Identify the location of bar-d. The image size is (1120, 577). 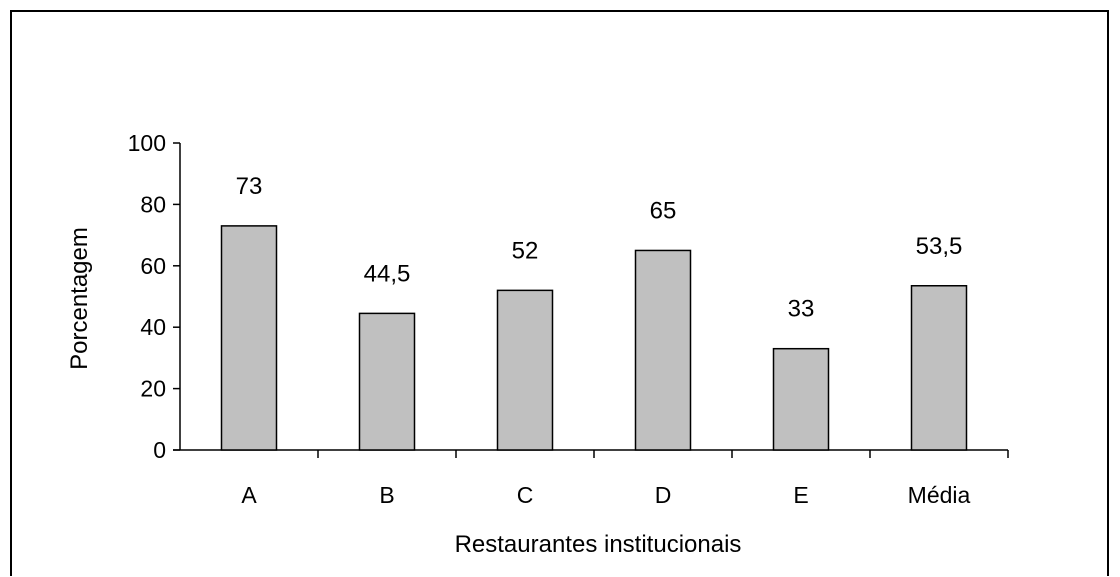
(663, 350).